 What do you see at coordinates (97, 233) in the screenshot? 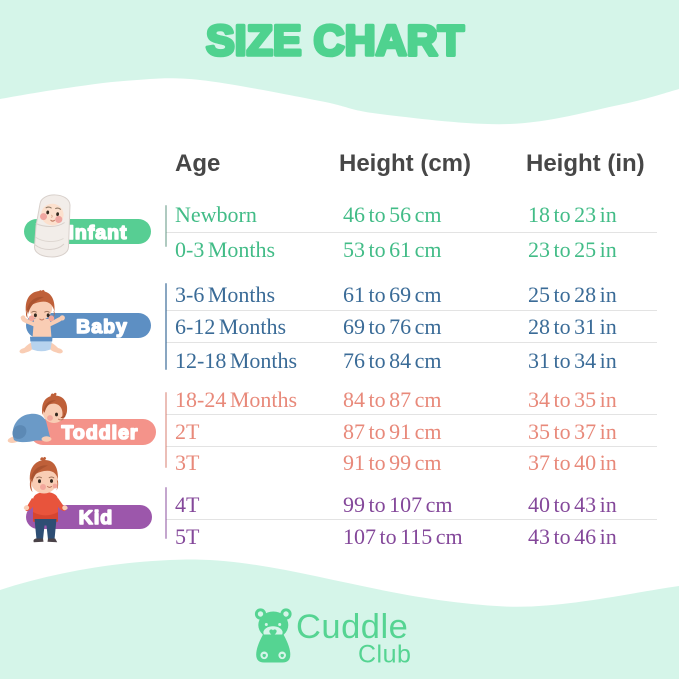
I see `svg-text: Infant` at bounding box center [97, 233].